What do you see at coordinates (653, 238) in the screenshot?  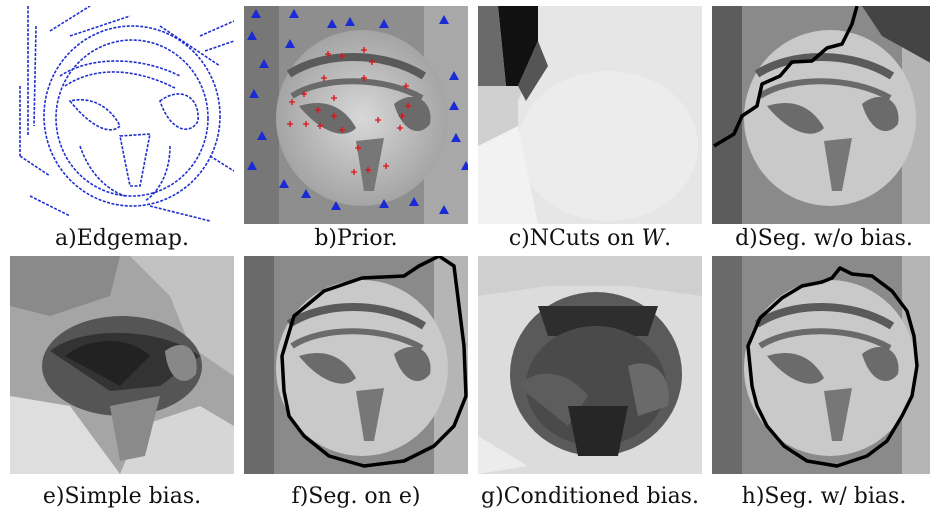 I see `caption-c-math: W` at bounding box center [653, 238].